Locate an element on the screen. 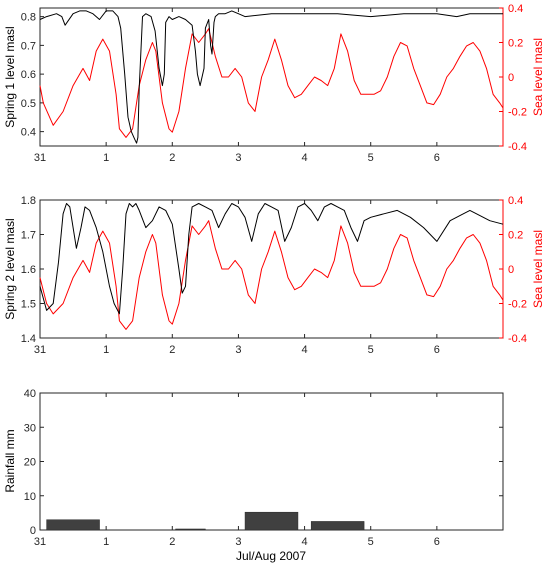  spring2-sea-y-tick-label: 0 is located at coordinates (511, 270).